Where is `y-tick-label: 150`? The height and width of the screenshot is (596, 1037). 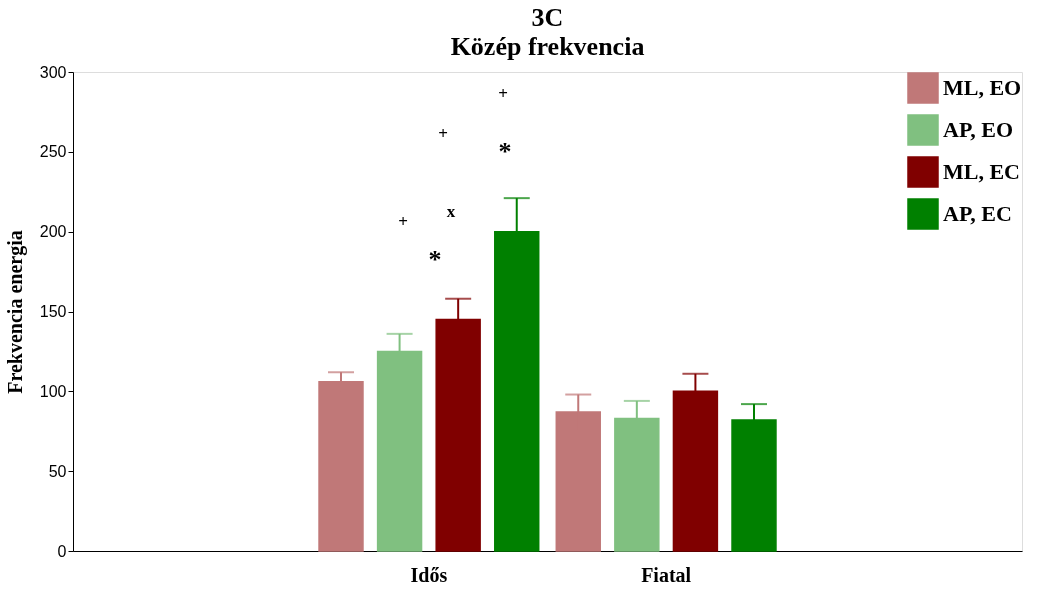 y-tick-label: 150 is located at coordinates (53, 311).